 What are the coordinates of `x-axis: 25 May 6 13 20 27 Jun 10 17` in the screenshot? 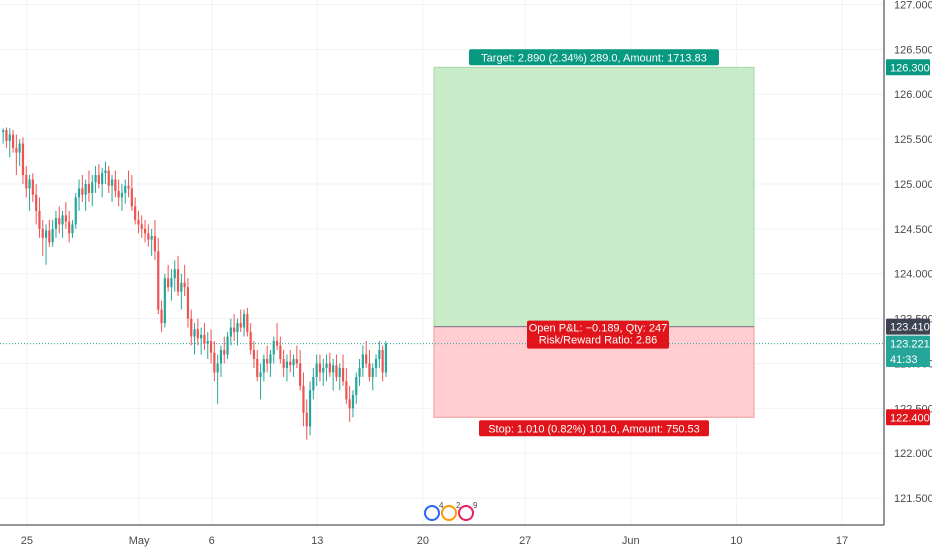 It's located at (434, 541).